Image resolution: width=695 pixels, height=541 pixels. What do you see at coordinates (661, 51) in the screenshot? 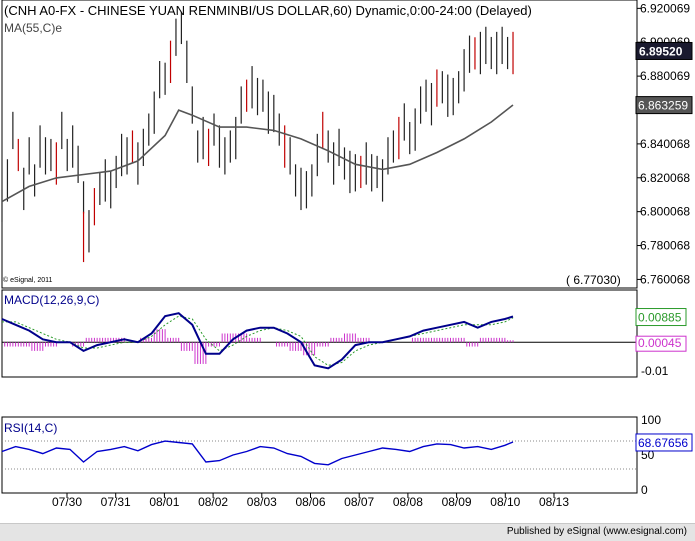
I see `last-price-label: 6.89520` at bounding box center [661, 51].